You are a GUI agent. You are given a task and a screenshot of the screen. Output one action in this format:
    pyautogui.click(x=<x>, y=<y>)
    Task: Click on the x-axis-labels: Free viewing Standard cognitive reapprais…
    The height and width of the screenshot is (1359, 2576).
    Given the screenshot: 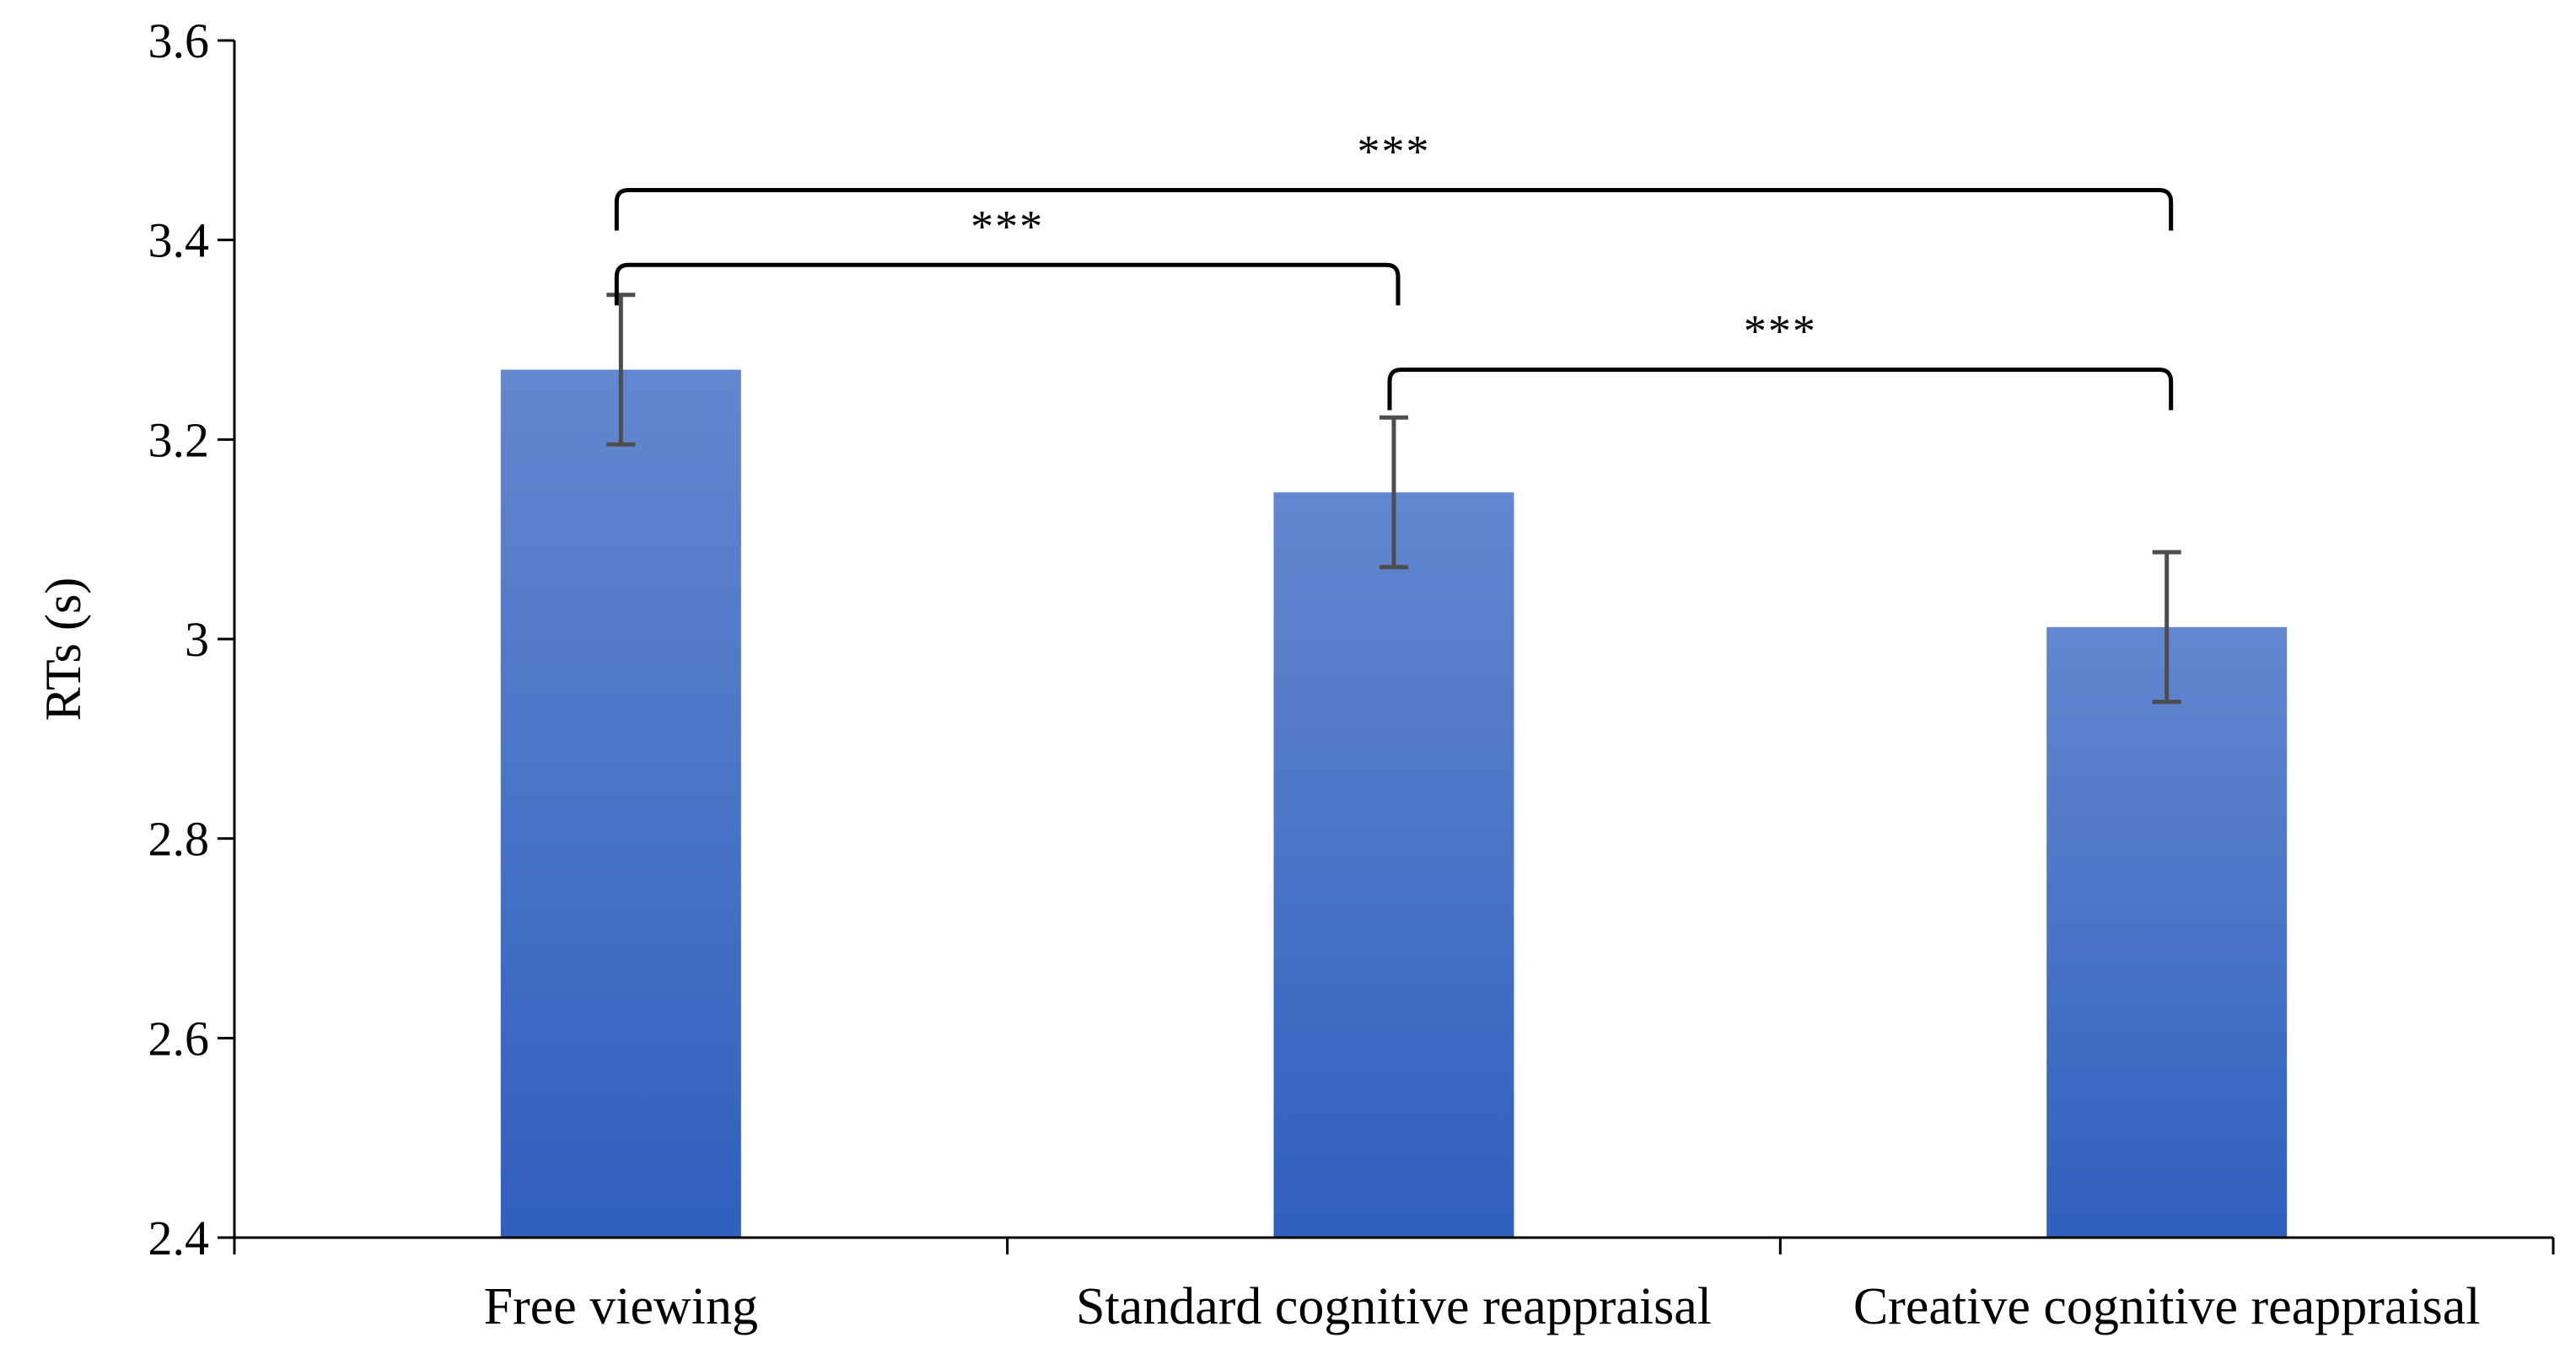 What is the action you would take?
    pyautogui.click(x=1483, y=1306)
    